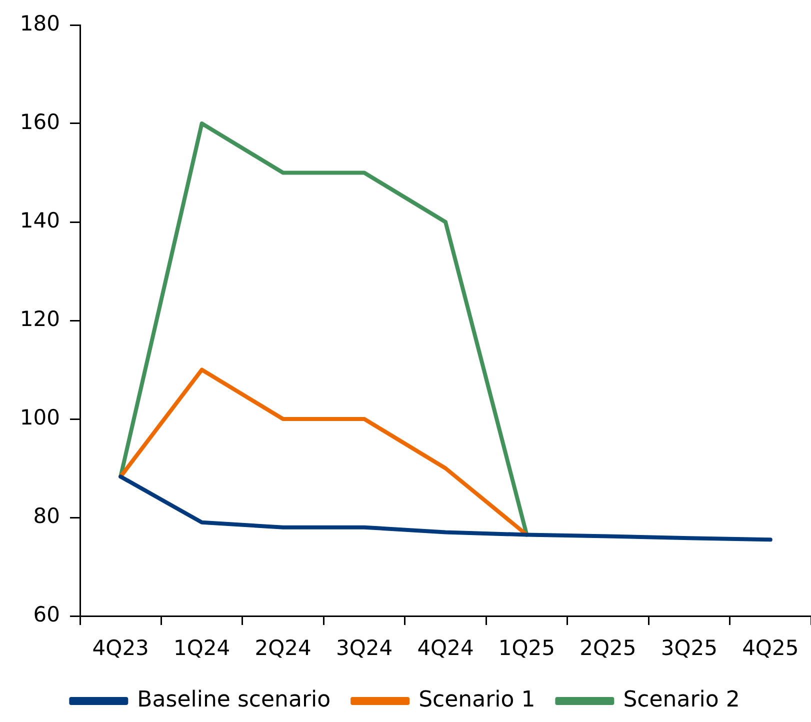  Describe the element at coordinates (234, 700) in the screenshot. I see `legend-label: Baseline scenario` at that location.